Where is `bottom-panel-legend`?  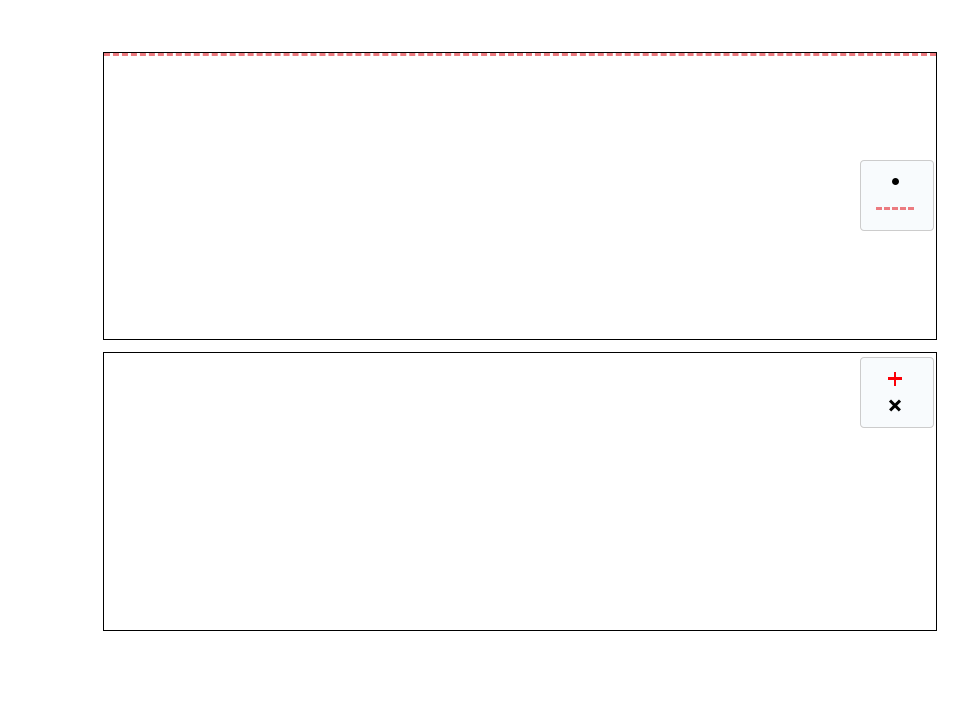 bottom-panel-legend is located at coordinates (897, 392).